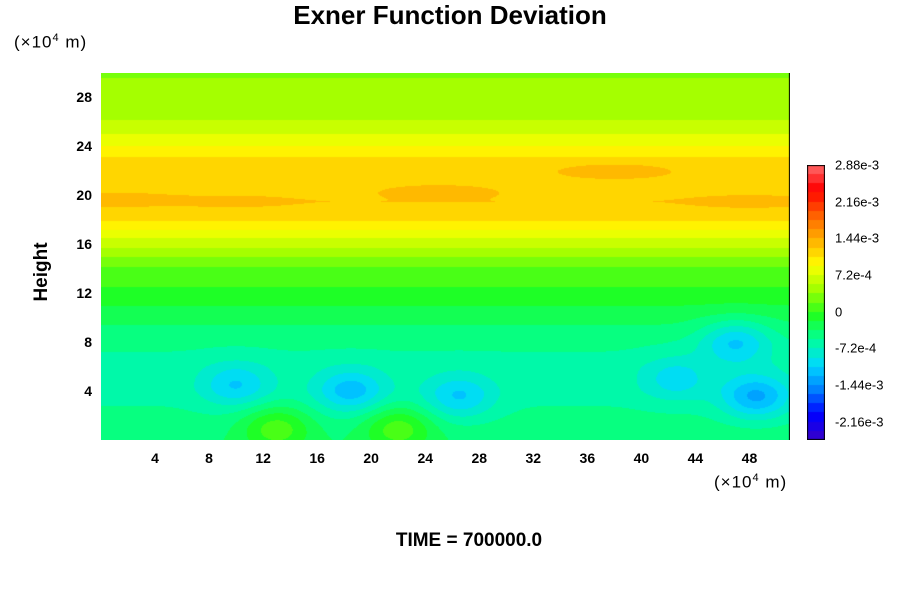  Describe the element at coordinates (317, 458) in the screenshot. I see `x-tick-label: 16` at that location.